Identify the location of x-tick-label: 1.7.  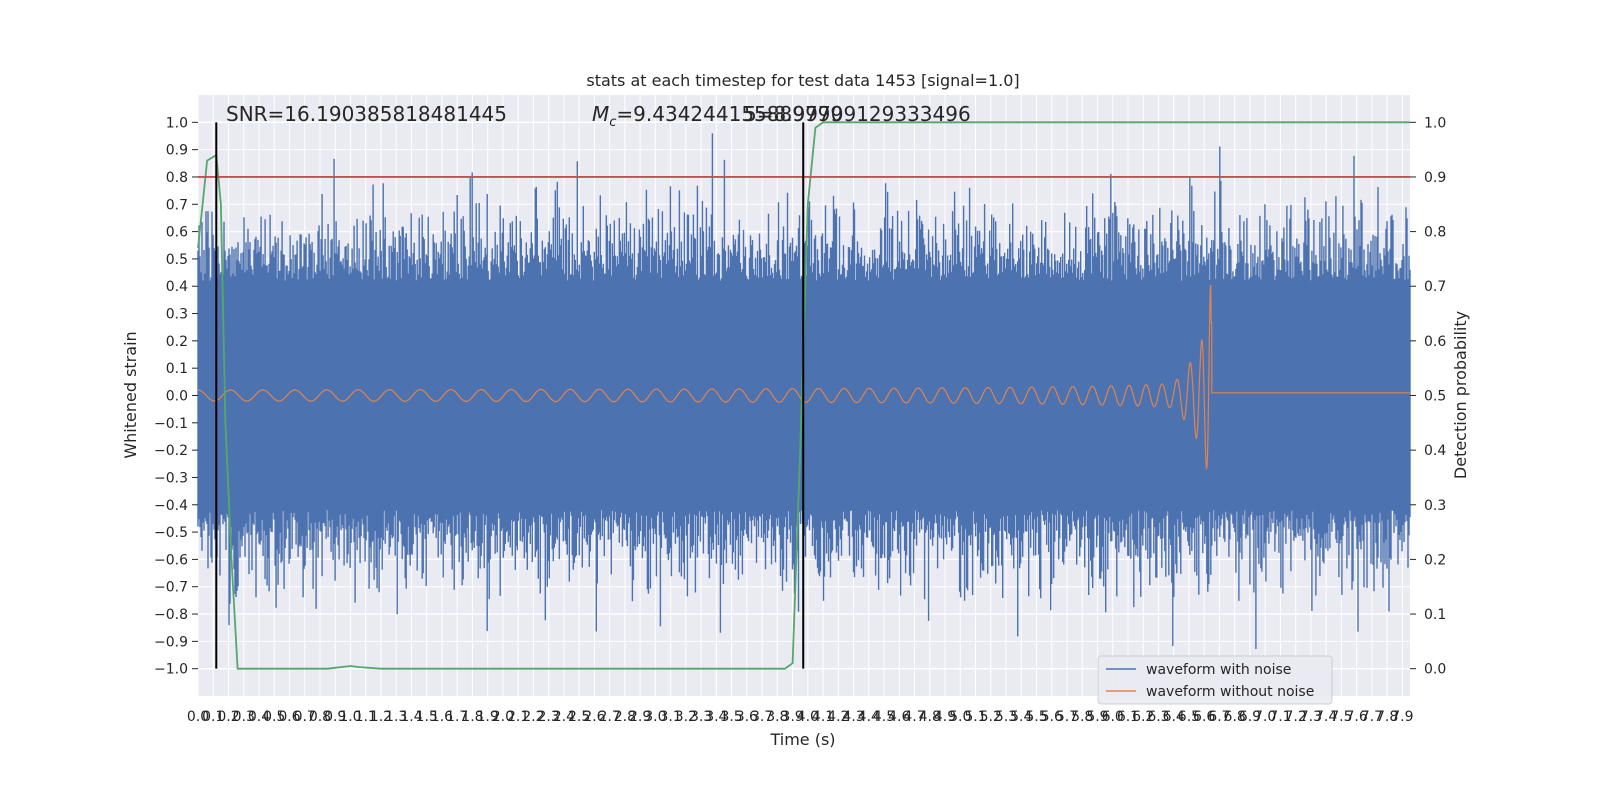
(457, 717).